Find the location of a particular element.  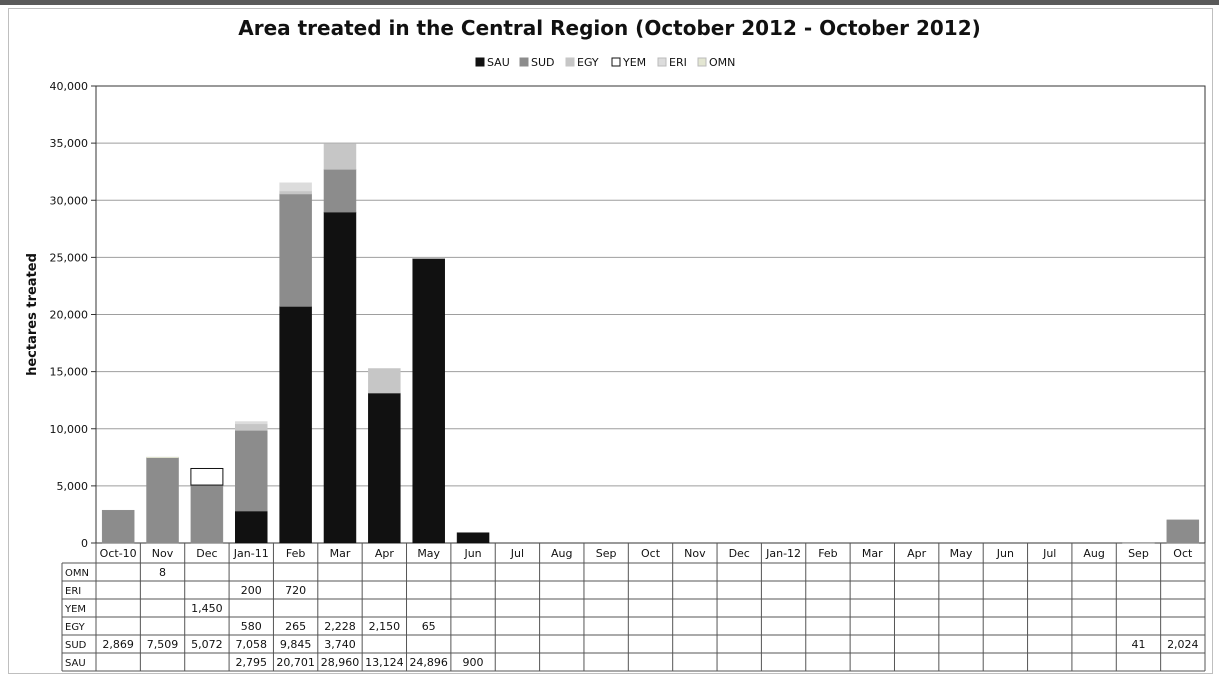

table-cell-value: 65 is located at coordinates (429, 626).